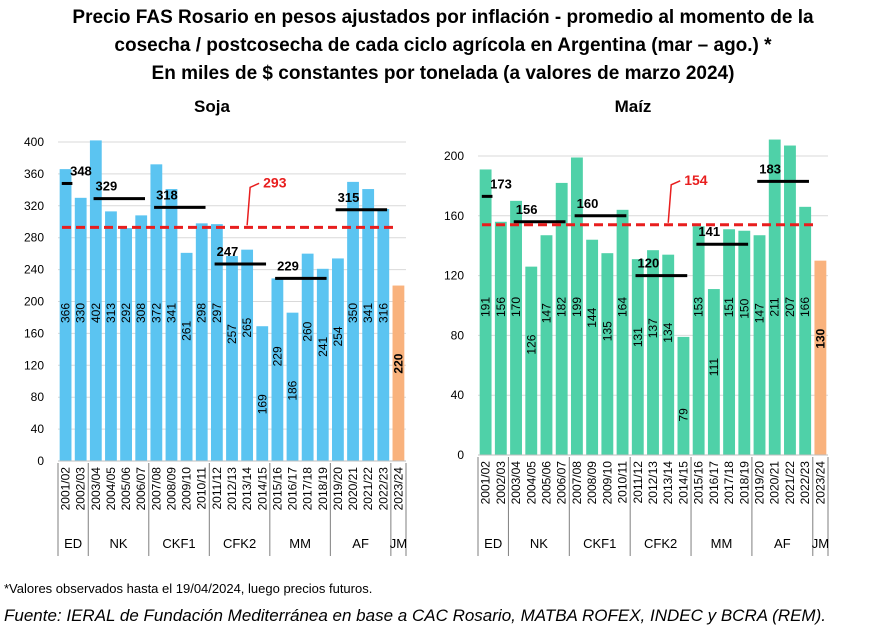 The height and width of the screenshot is (633, 886). I want to click on maiz-y-tick-label: 200, so click(454, 156).